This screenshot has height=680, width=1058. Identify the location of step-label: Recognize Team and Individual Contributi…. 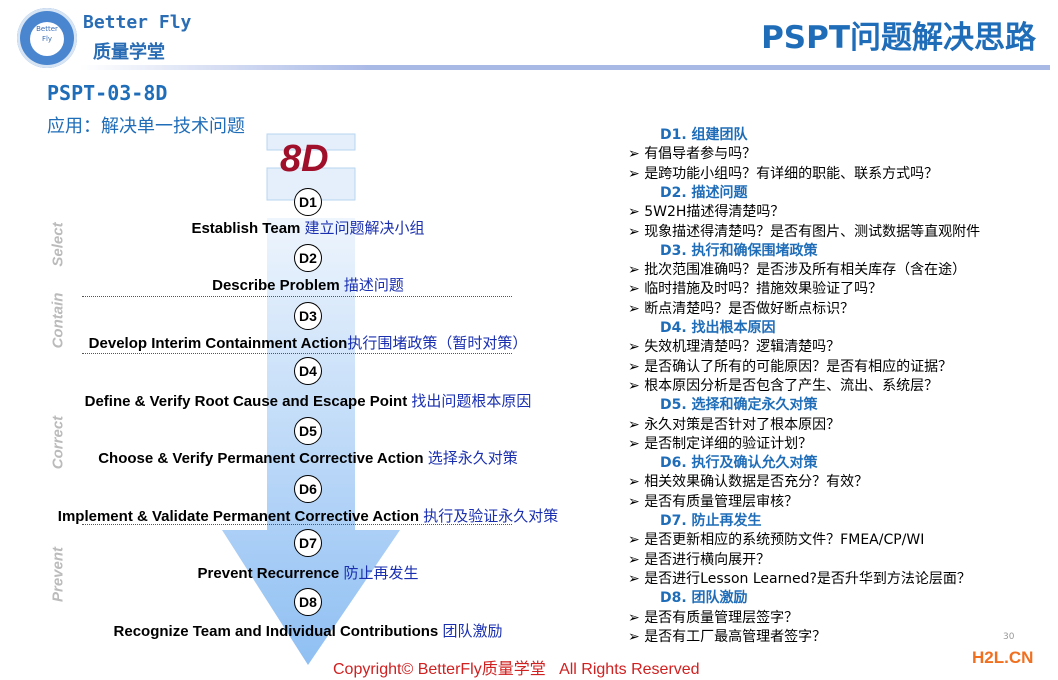
(308, 630).